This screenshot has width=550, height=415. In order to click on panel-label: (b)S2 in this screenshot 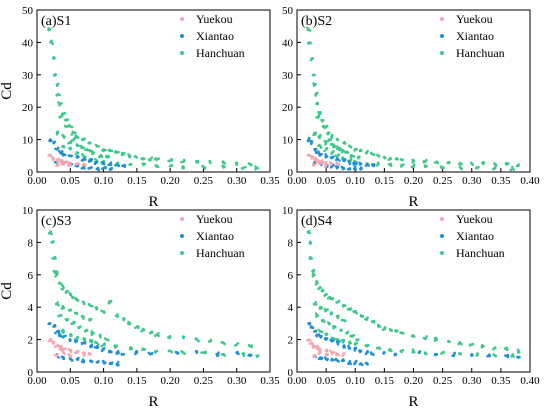, I will do `click(316, 21)`.